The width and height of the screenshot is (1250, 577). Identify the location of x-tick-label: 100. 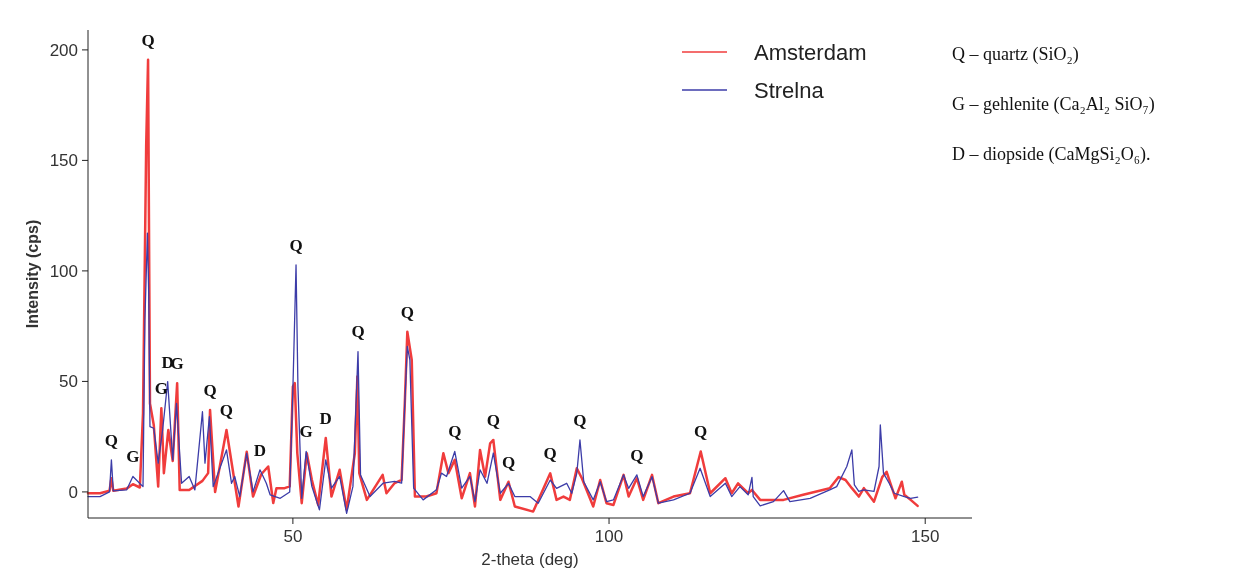
(609, 536).